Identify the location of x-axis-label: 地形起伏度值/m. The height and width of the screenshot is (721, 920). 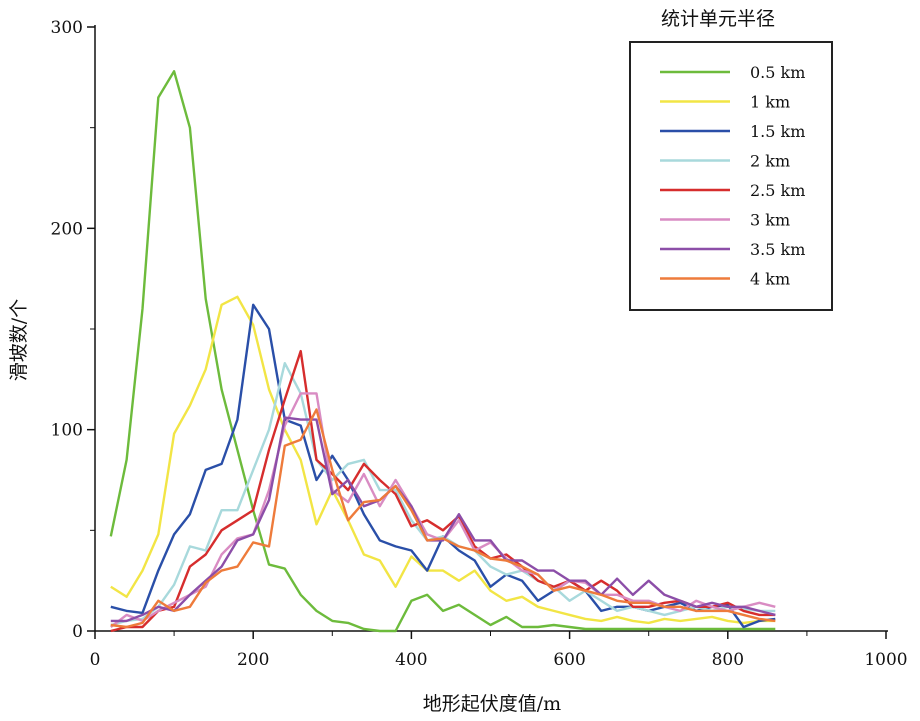
(492, 704).